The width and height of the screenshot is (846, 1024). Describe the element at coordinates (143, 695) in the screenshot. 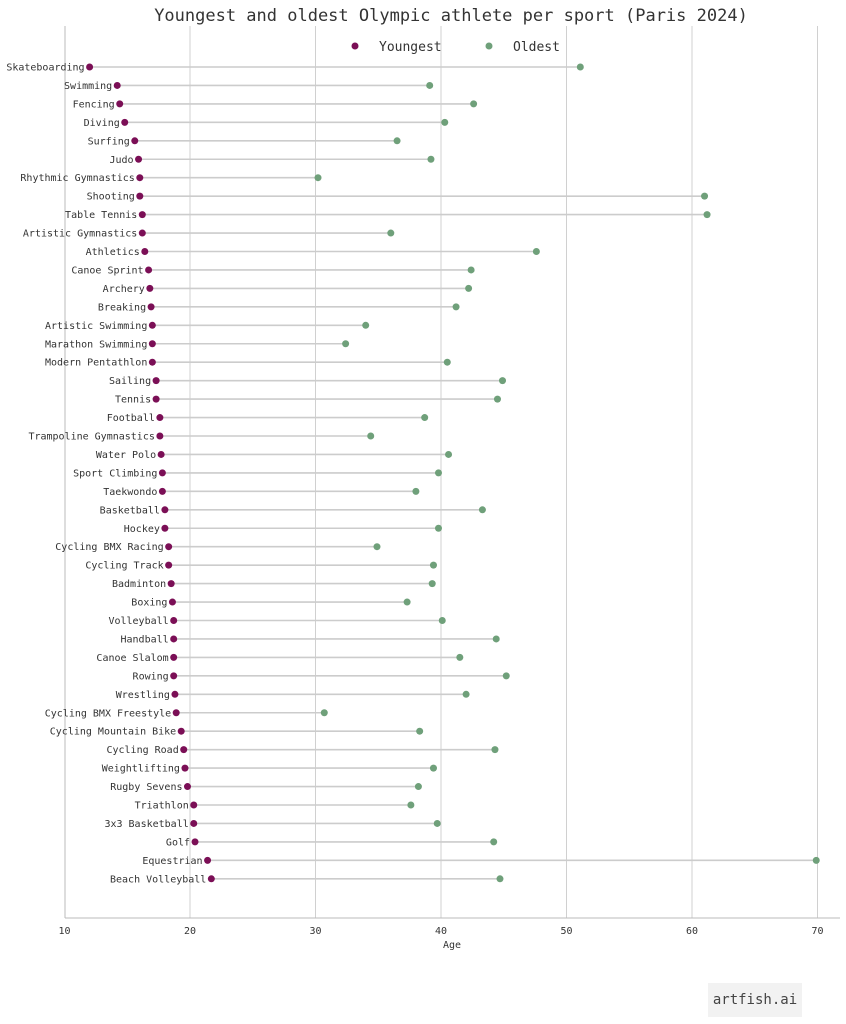

I see `category-label: Wrestling` at that location.